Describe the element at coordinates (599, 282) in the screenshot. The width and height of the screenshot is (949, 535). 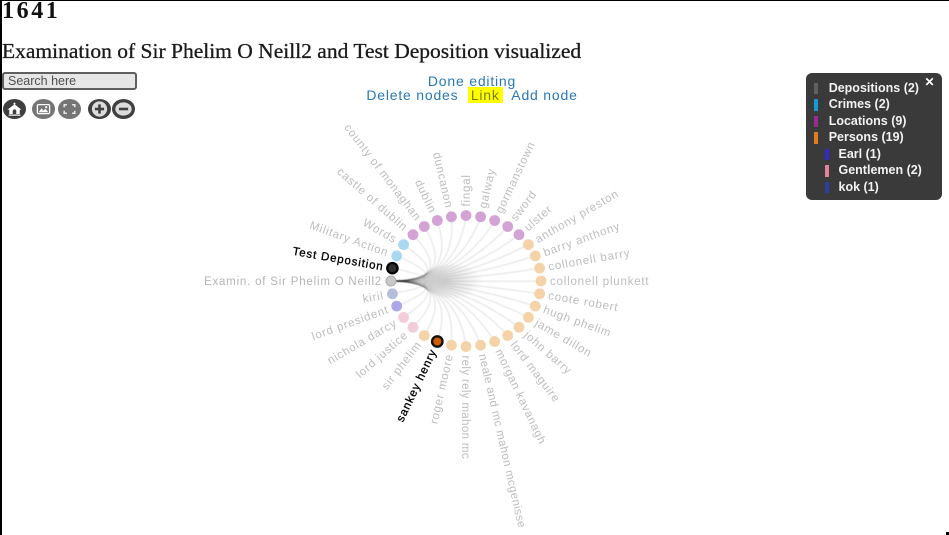
I see `svg-text: collonell plunkett` at that location.